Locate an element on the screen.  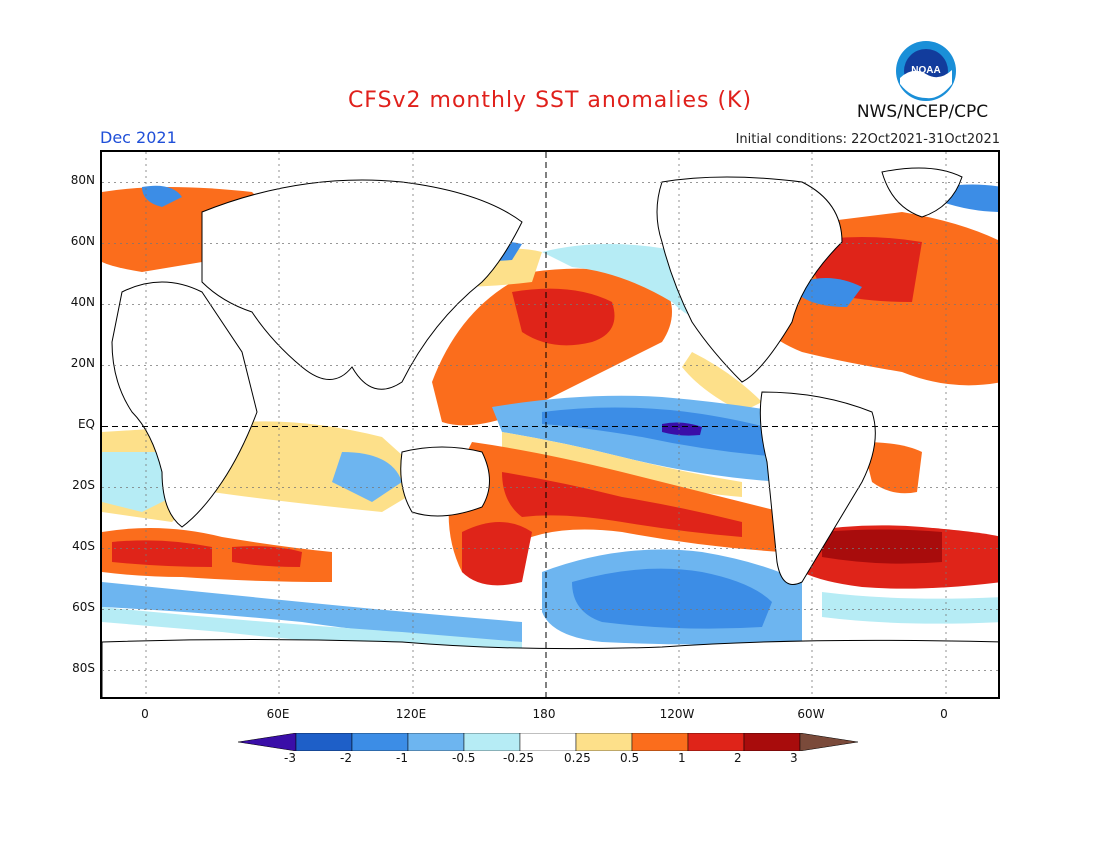
colorbar-high-arrow is located at coordinates (829, 742).